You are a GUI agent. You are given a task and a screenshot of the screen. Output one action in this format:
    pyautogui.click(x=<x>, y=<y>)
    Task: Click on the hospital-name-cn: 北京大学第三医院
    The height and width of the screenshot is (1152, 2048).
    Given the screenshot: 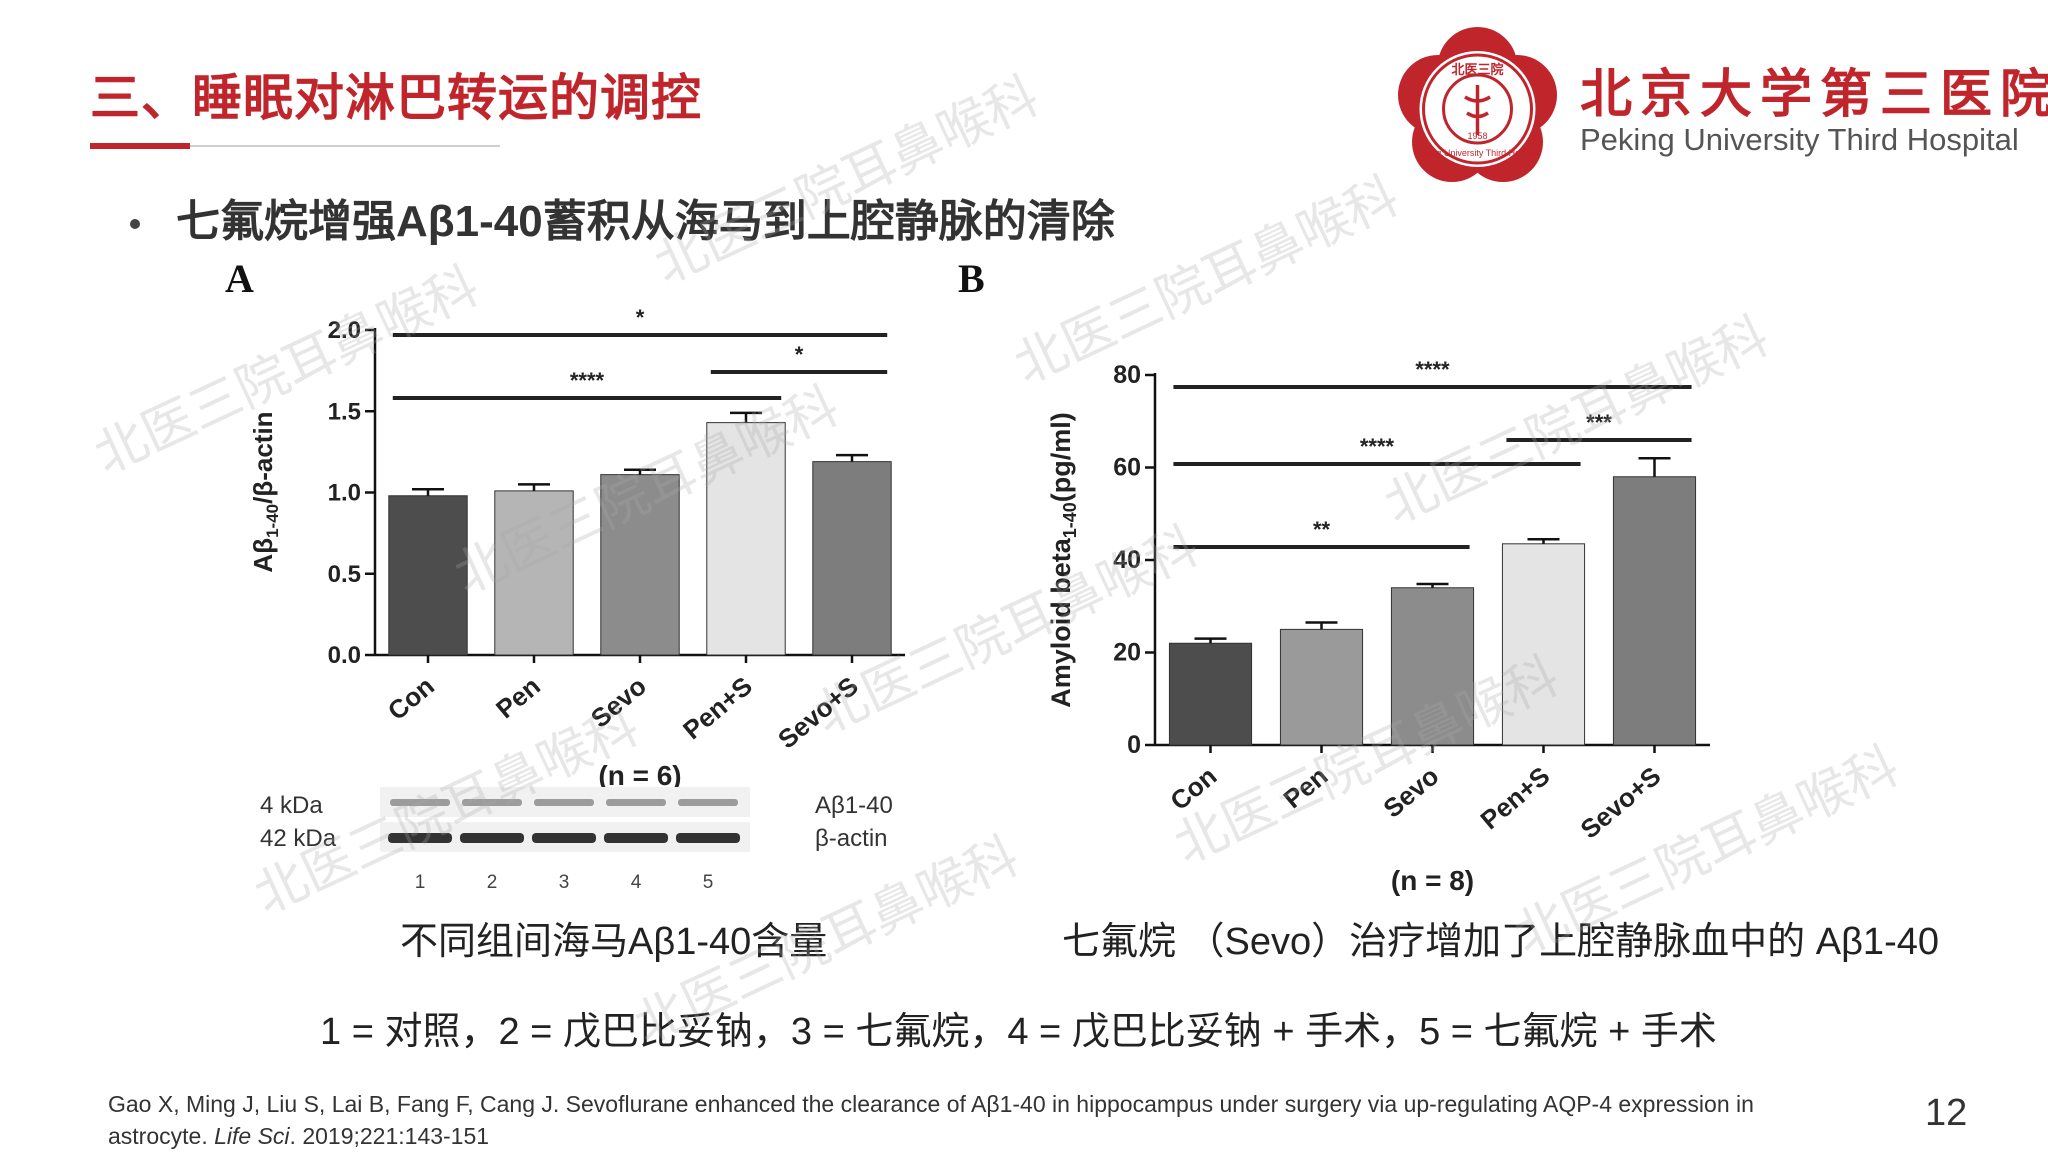 What is the action you would take?
    pyautogui.click(x=1814, y=94)
    